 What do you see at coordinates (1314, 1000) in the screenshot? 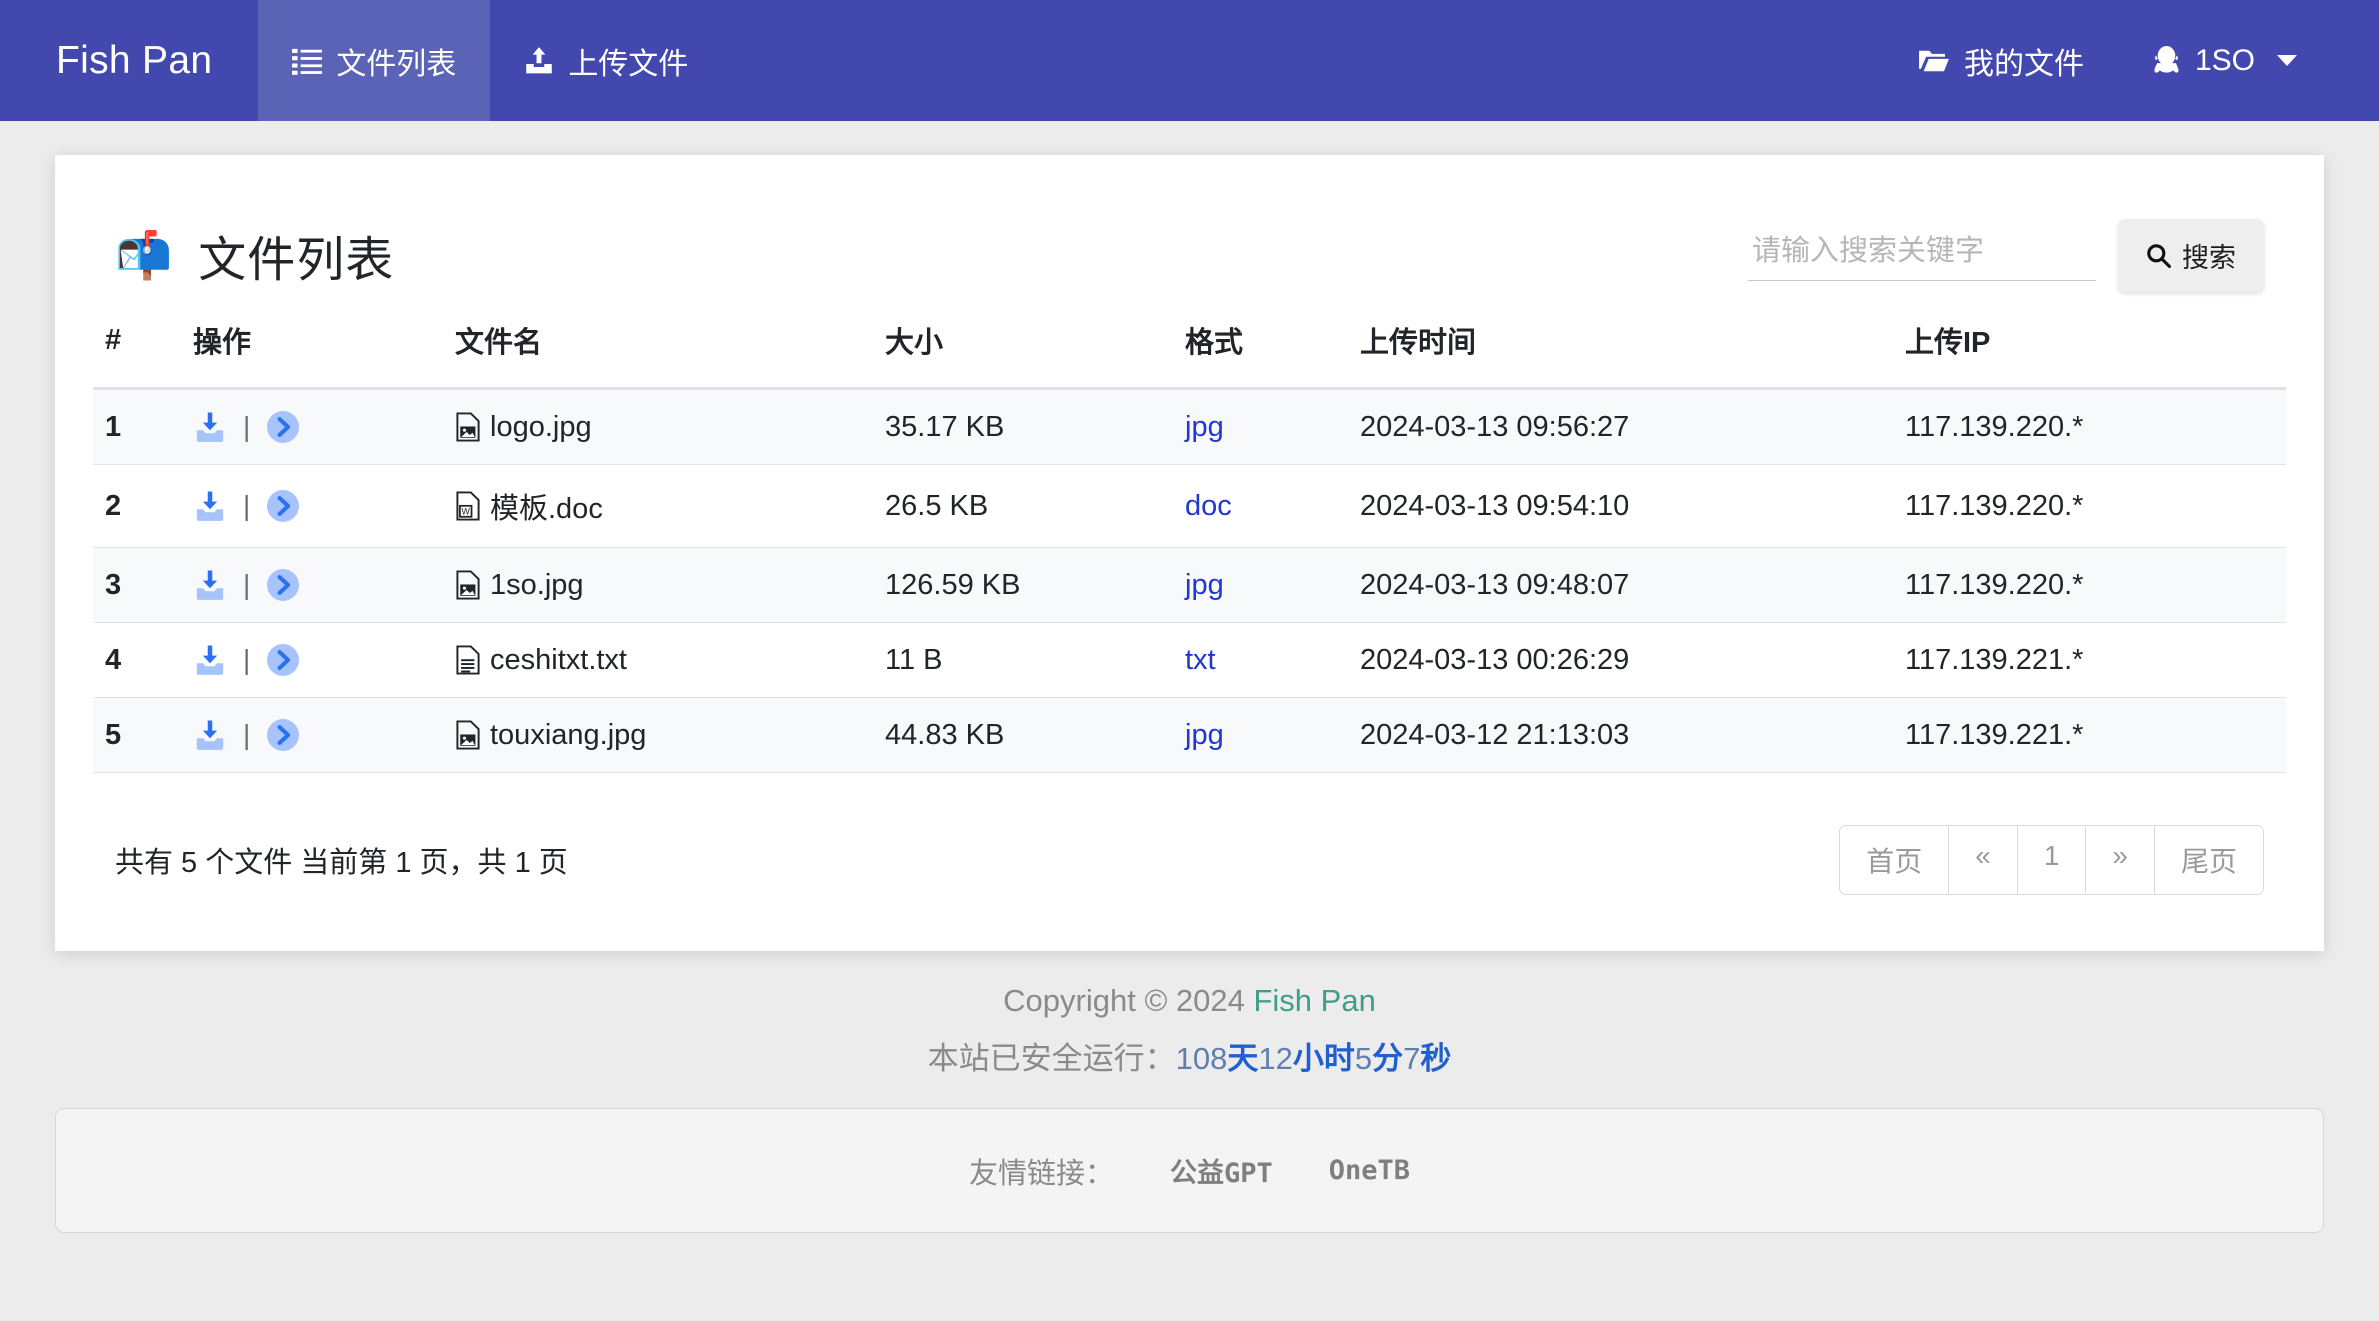
I see `footer-brand-link: Fish Pan` at bounding box center [1314, 1000].